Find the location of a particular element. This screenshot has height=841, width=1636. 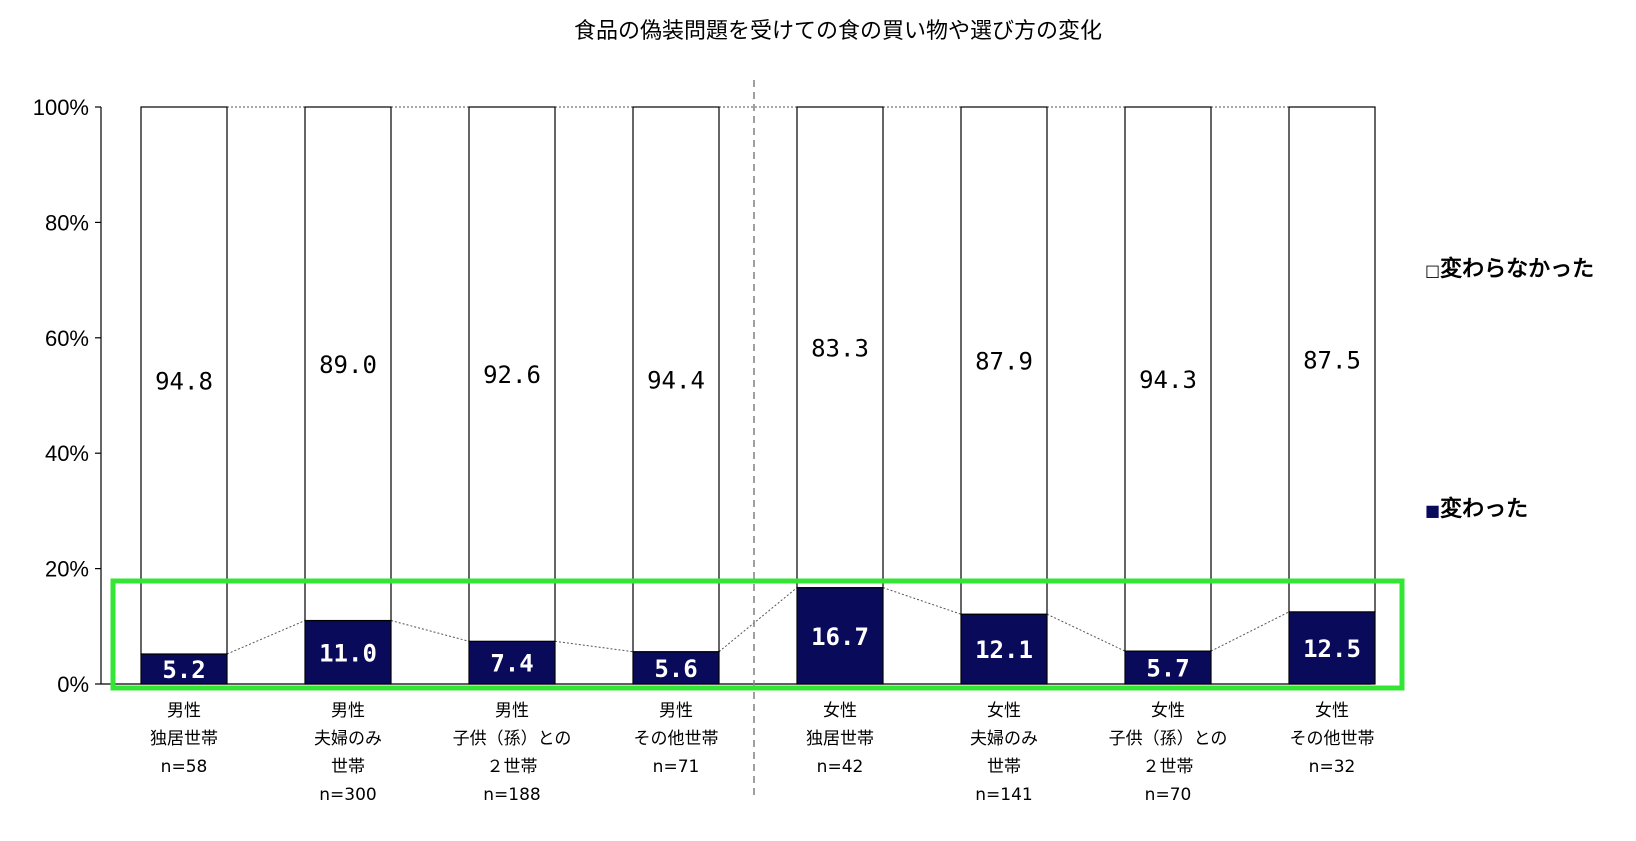

data-label-unchanged: 83.3 is located at coordinates (840, 348).